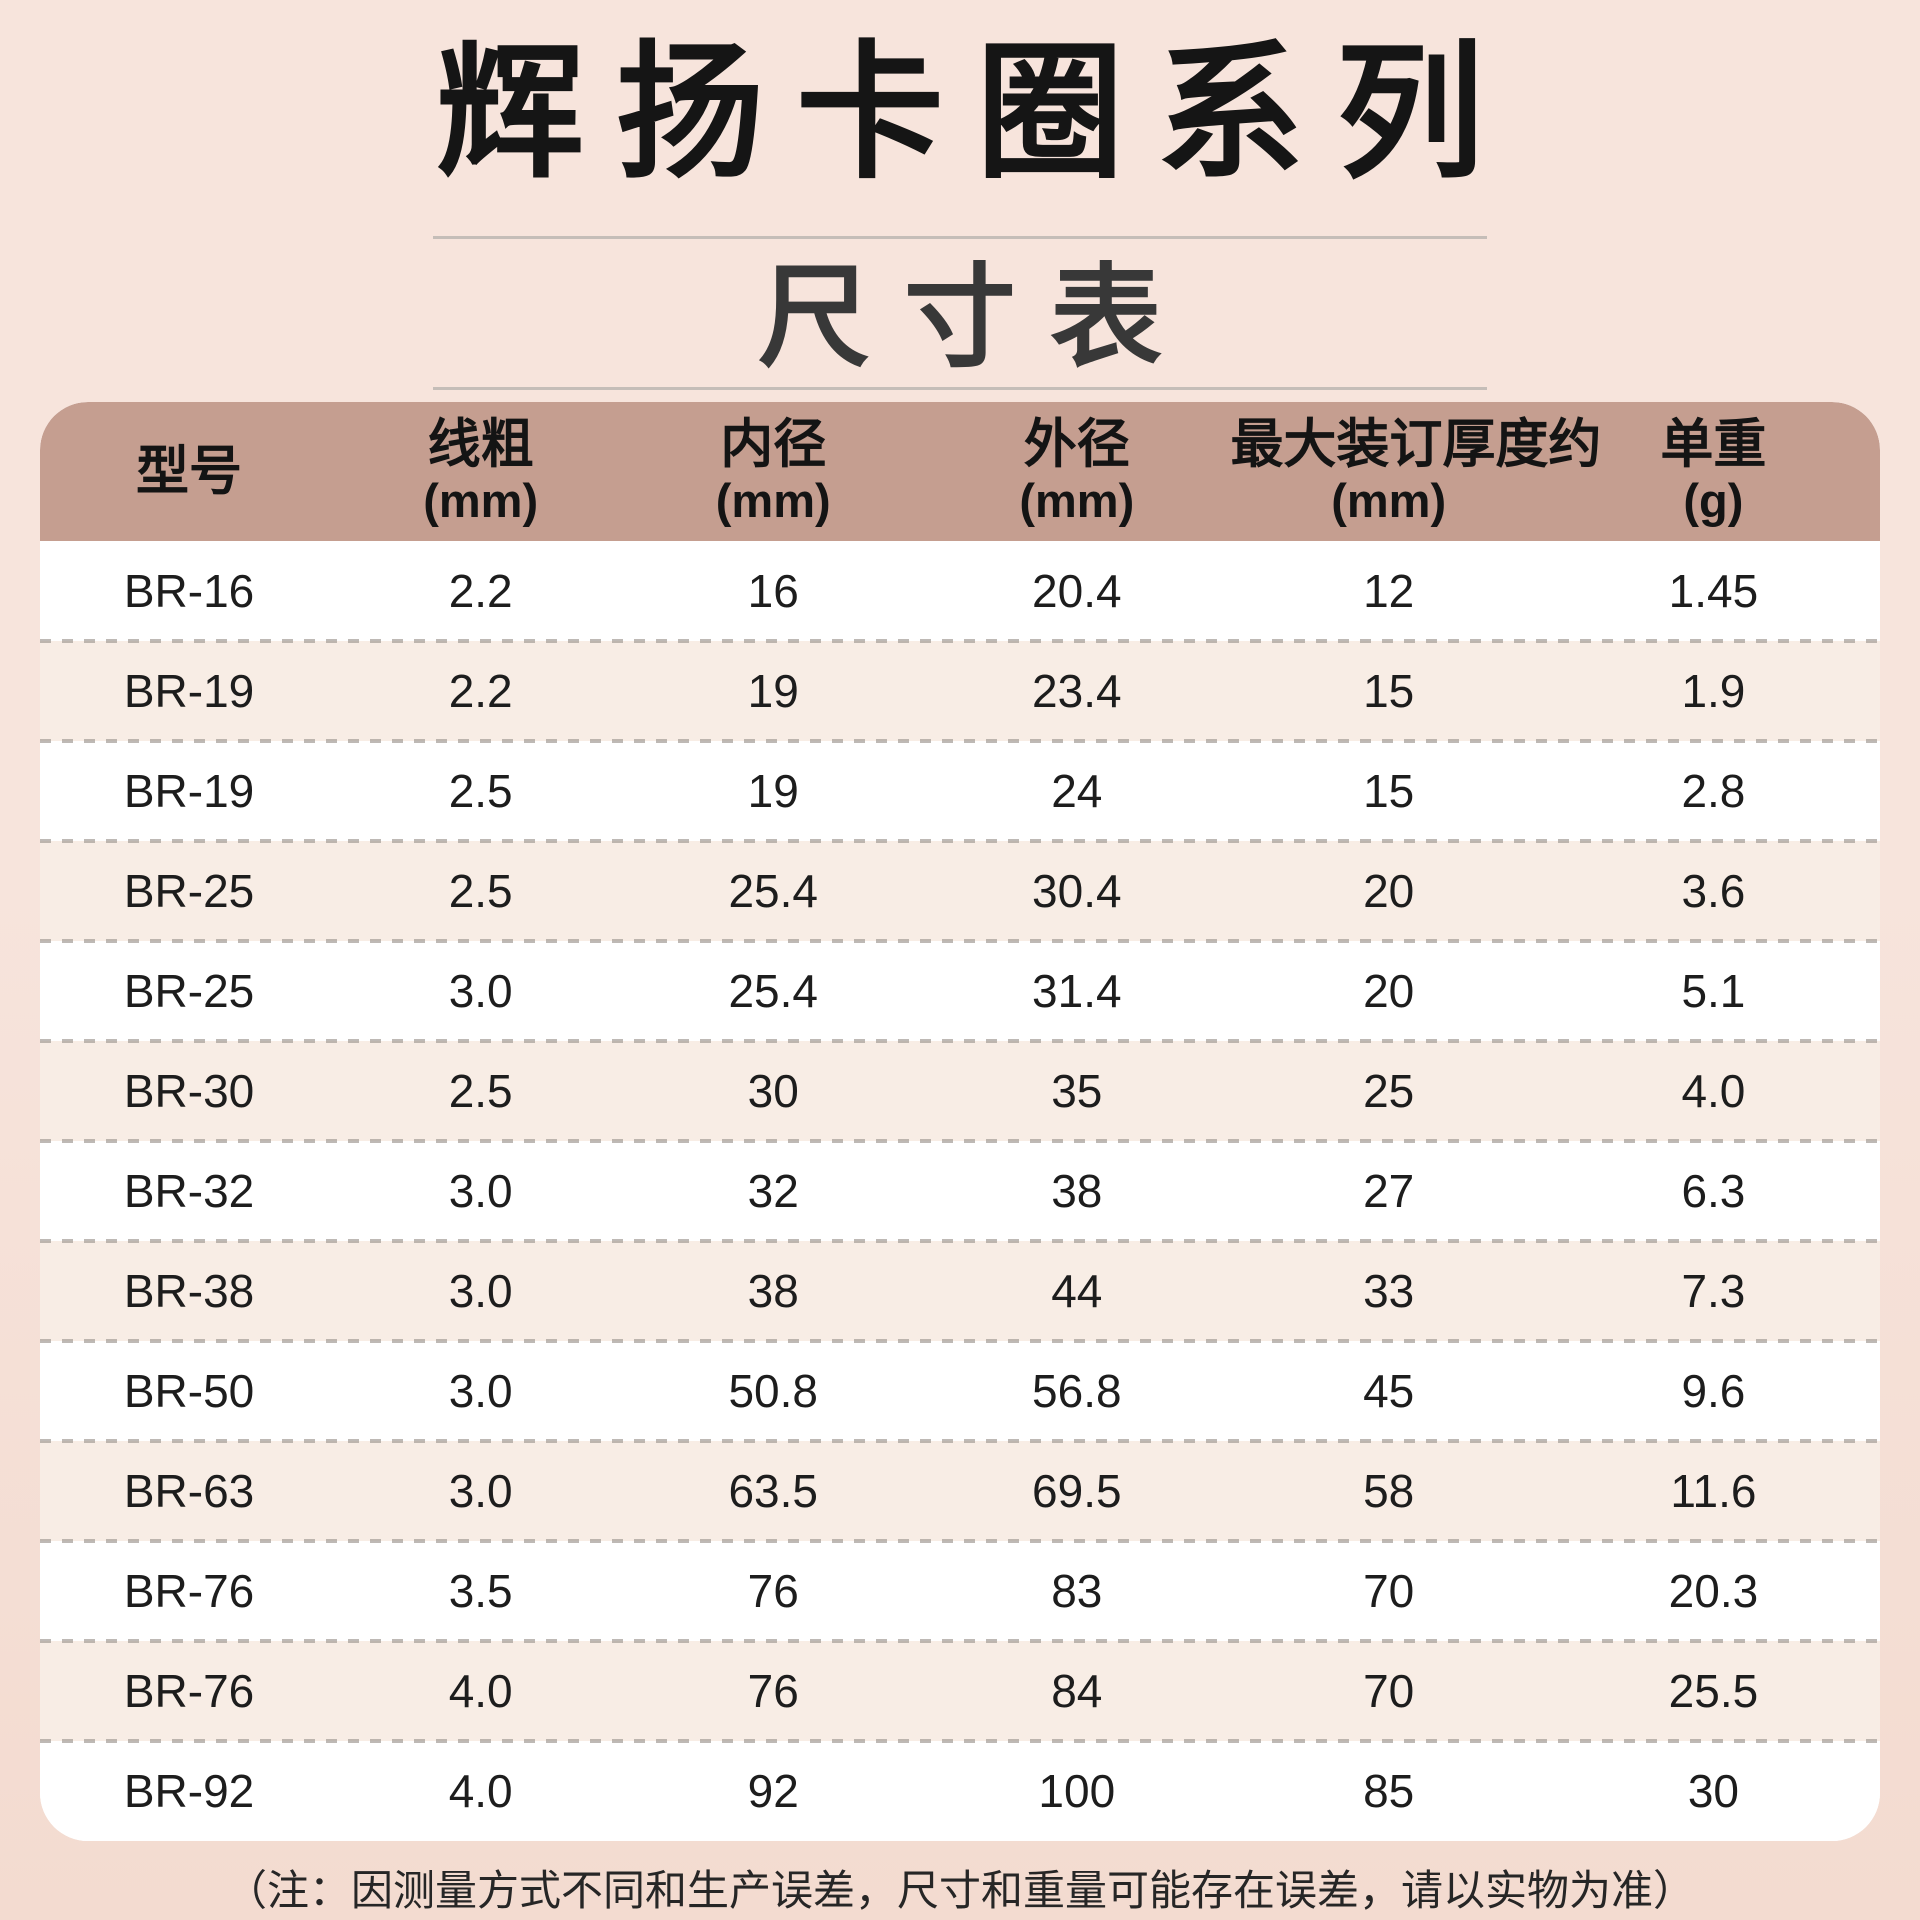 The width and height of the screenshot is (1920, 1920). I want to click on table-cell: 16, so click(773, 591).